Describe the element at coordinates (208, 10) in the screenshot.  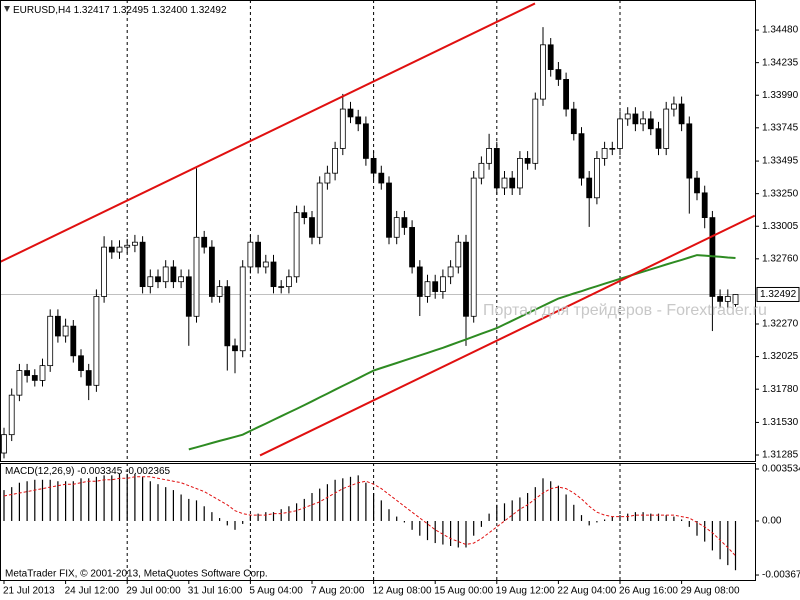
I see `close-value: 1.32492` at that location.